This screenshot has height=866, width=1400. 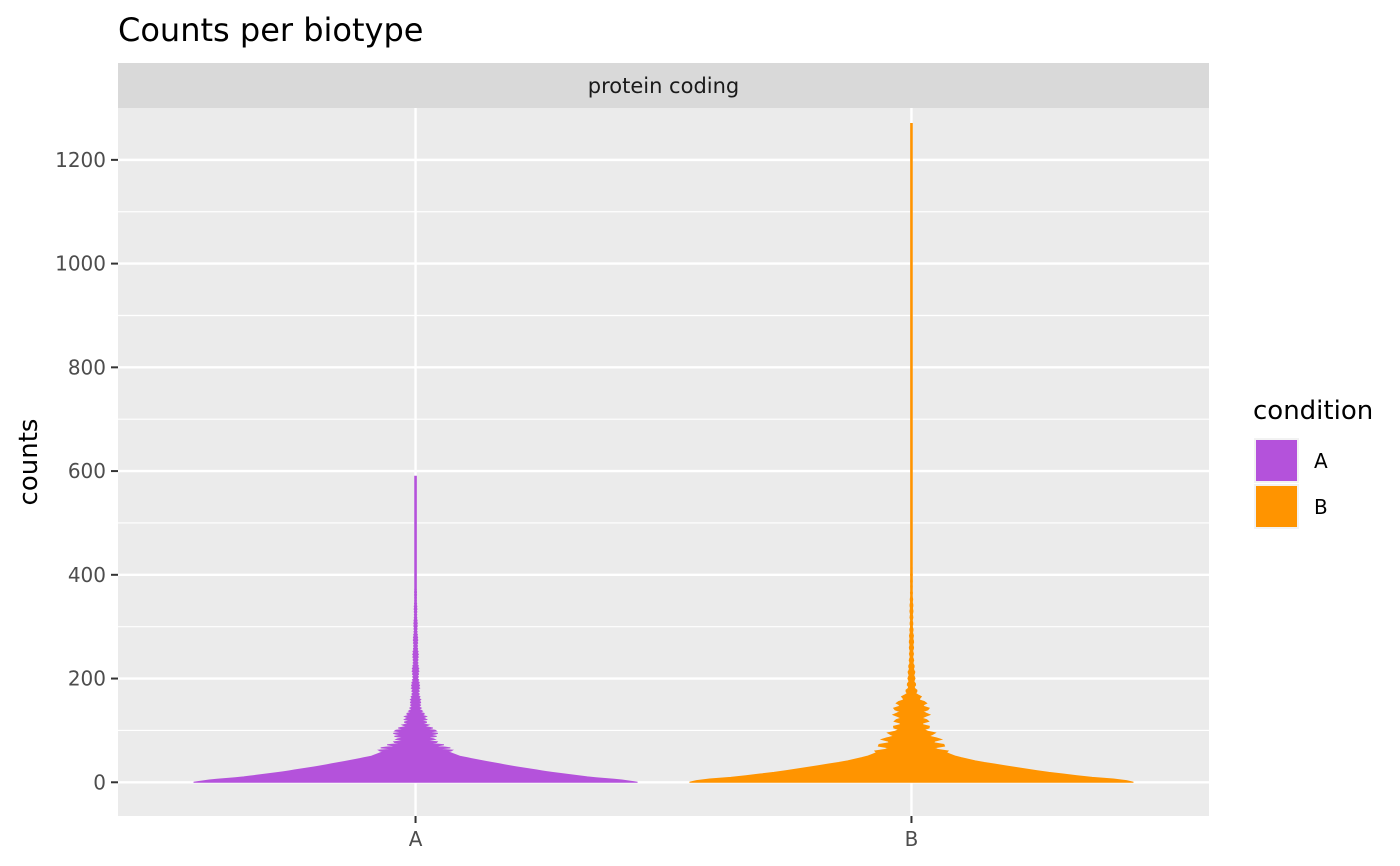 I want to click on y-tick-label: 1200, so click(x=80, y=160).